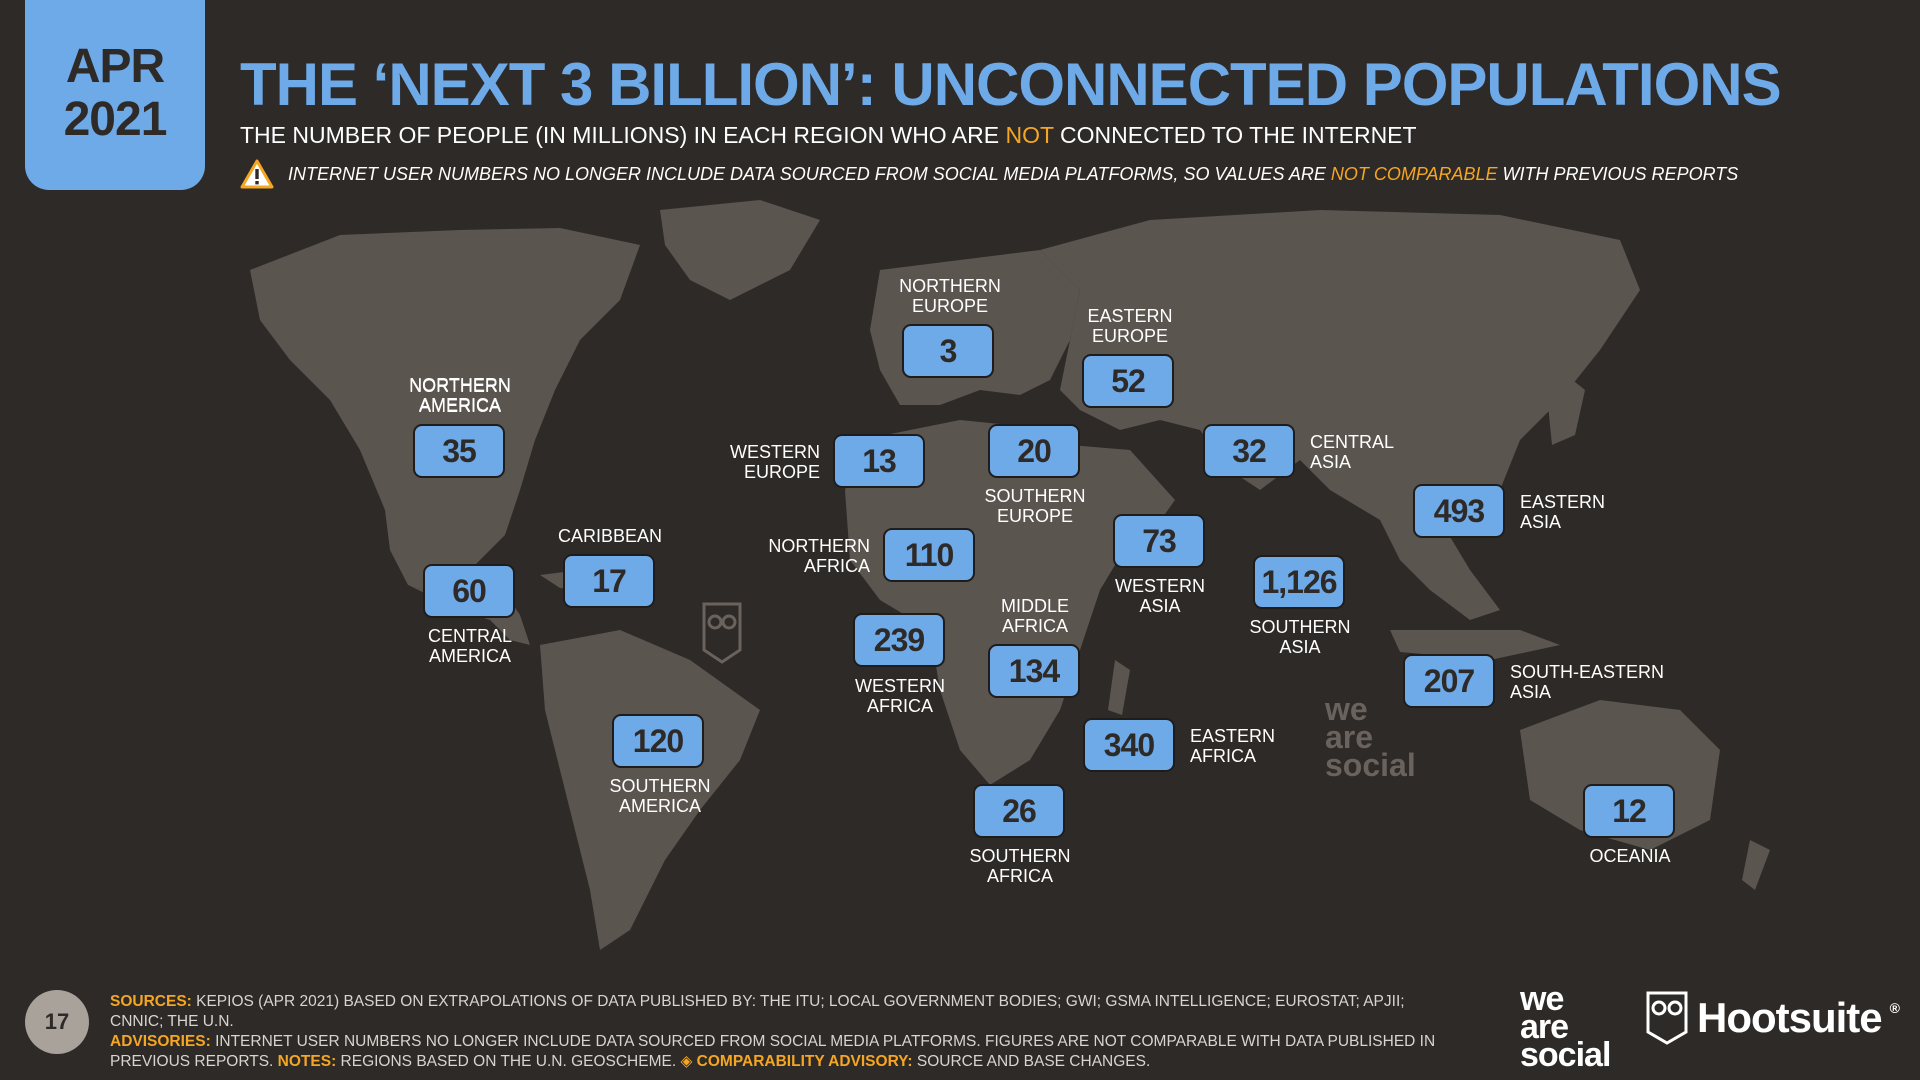 The width and height of the screenshot is (1920, 1080). What do you see at coordinates (1034, 451) in the screenshot?
I see `value-southern-europe: 20` at bounding box center [1034, 451].